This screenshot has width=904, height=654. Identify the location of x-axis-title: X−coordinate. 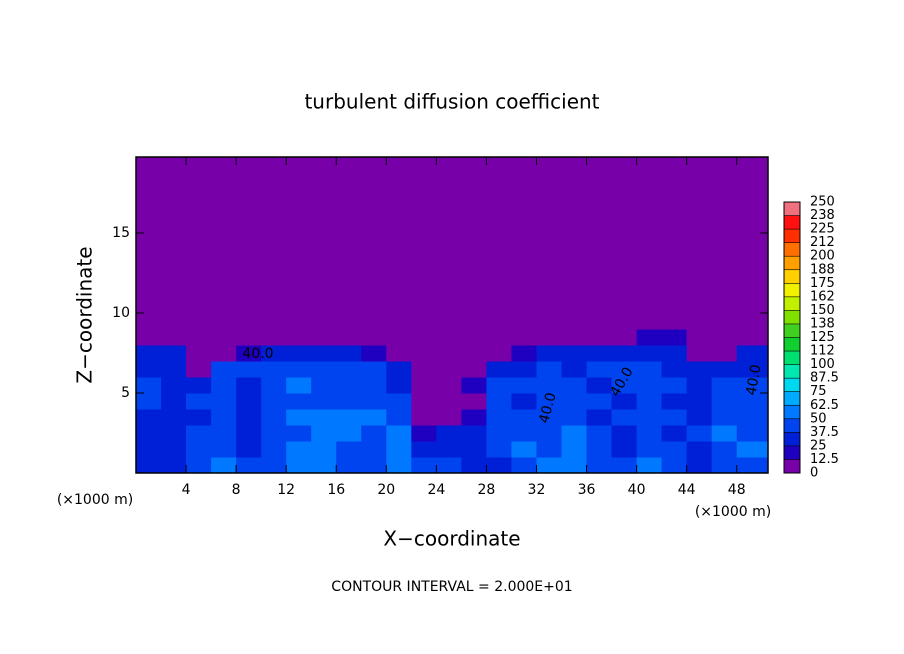
(451, 539).